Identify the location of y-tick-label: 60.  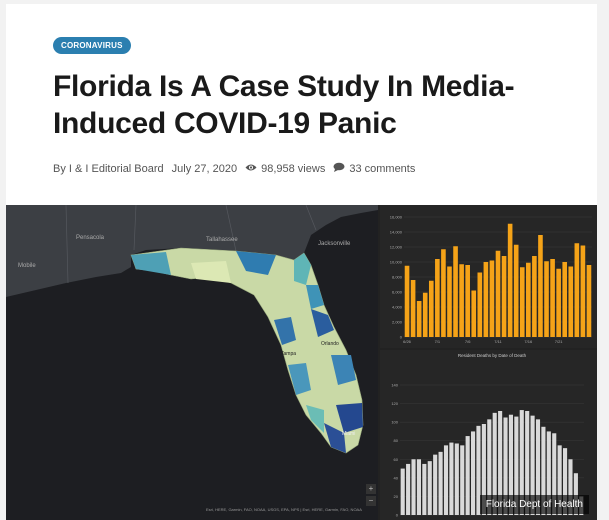
(396, 459).